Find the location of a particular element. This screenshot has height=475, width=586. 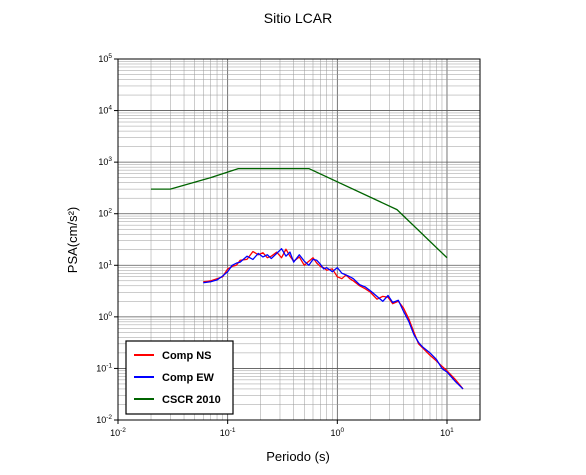

y-tick-label: 10⁵ is located at coordinates (105, 58).